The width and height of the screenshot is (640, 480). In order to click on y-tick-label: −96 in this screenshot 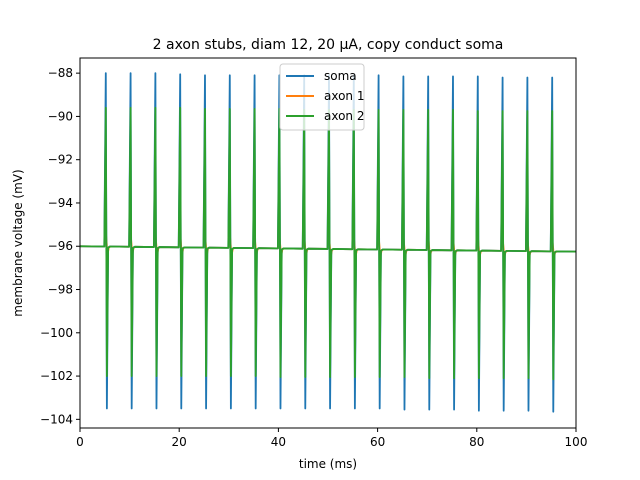, I will do `click(60, 246)`.